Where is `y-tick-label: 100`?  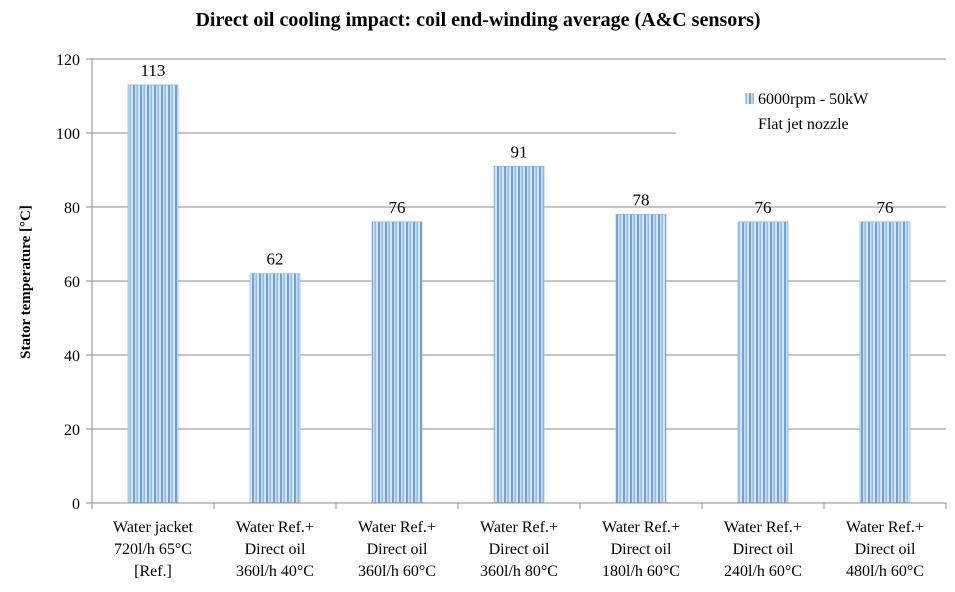
y-tick-label: 100 is located at coordinates (68, 134).